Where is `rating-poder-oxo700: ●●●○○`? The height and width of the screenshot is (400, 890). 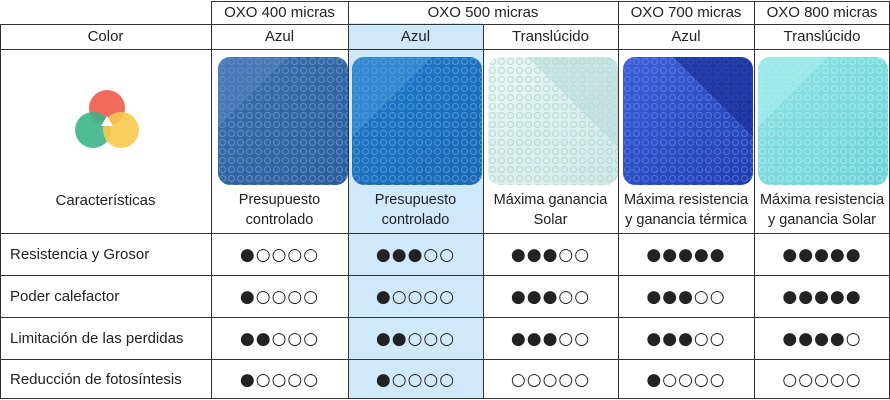
rating-poder-oxo700: ●●●○○ is located at coordinates (686, 296).